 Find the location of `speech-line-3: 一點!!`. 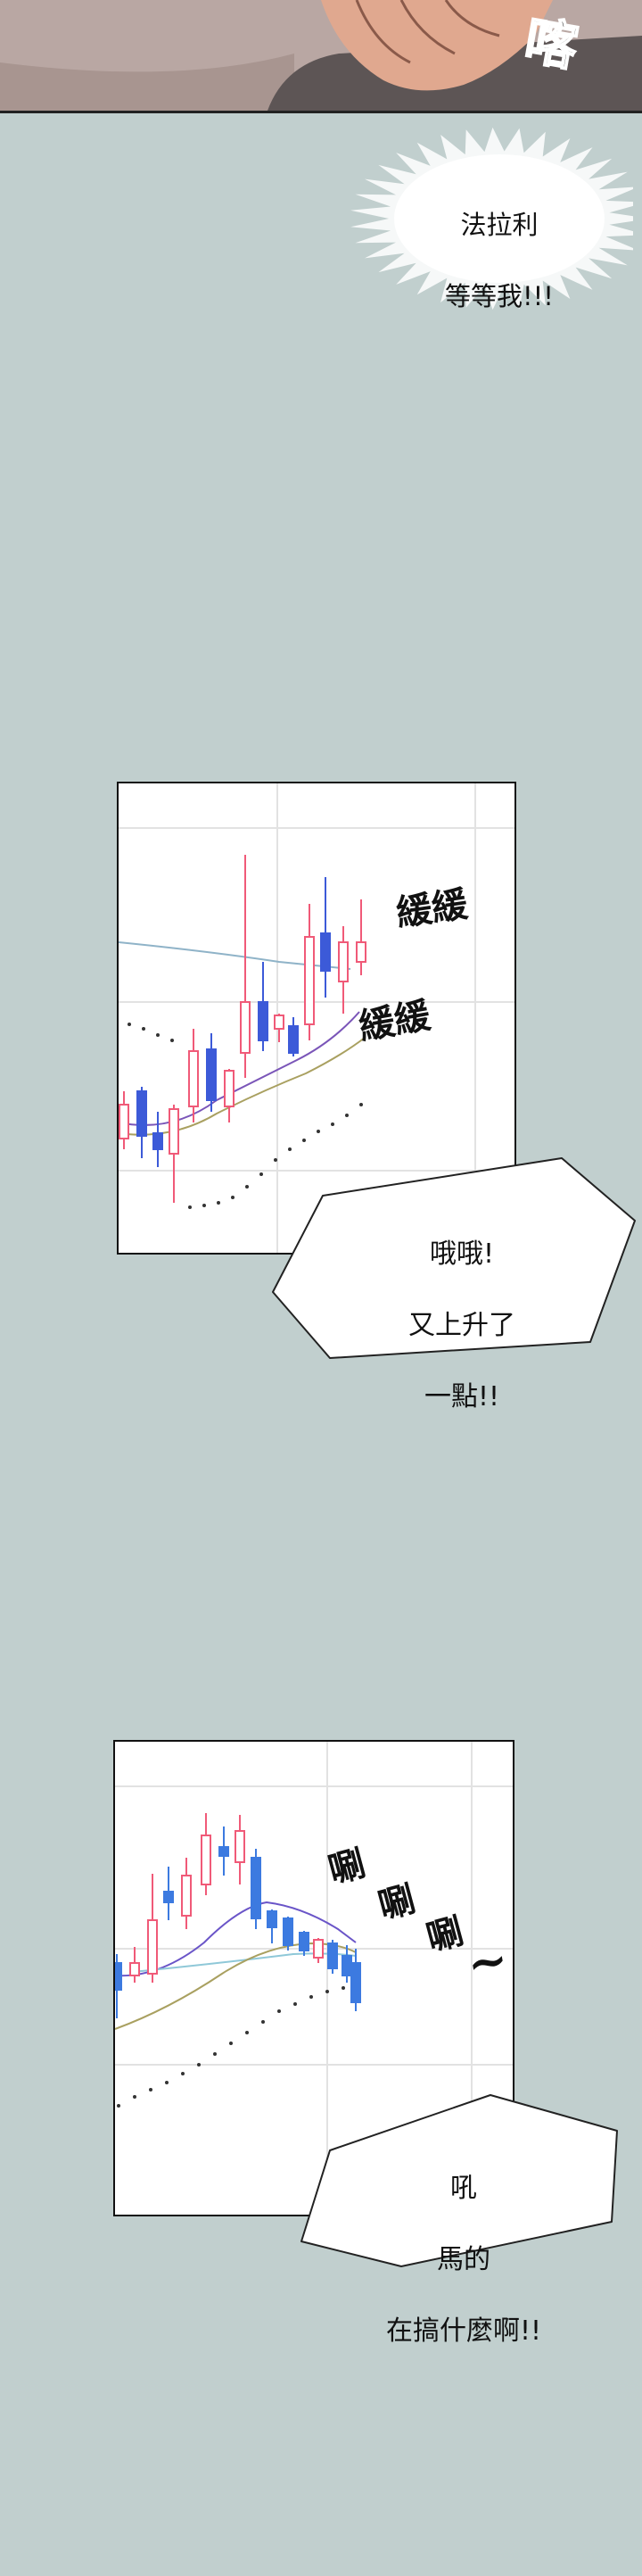

speech-line-3: 一點!! is located at coordinates (462, 1397).